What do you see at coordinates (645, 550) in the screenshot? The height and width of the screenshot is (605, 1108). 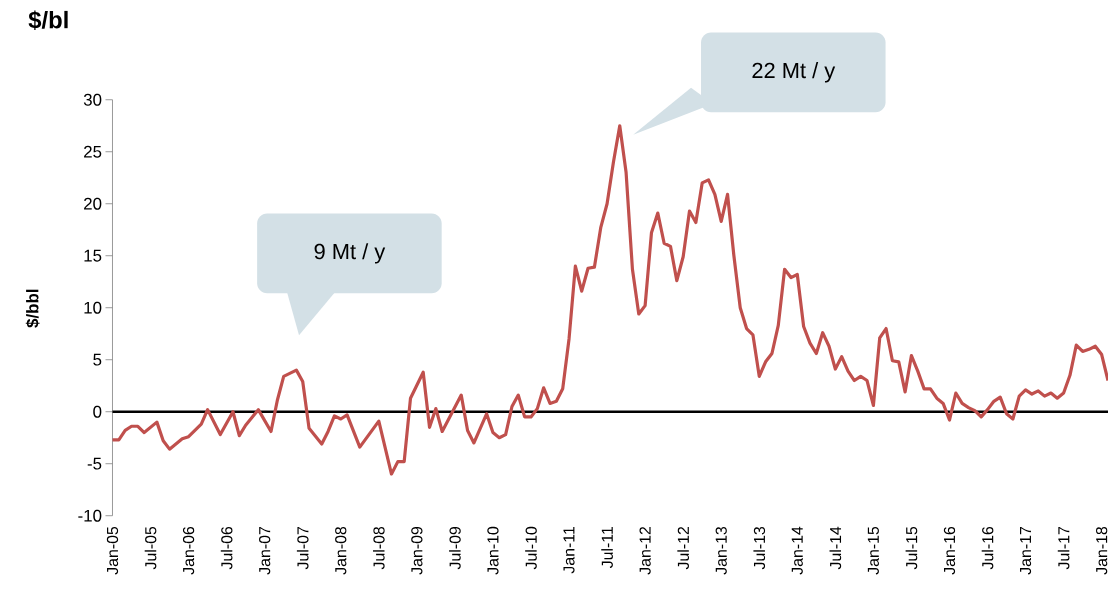 I see `x-tick-label: Jan-12` at bounding box center [645, 550].